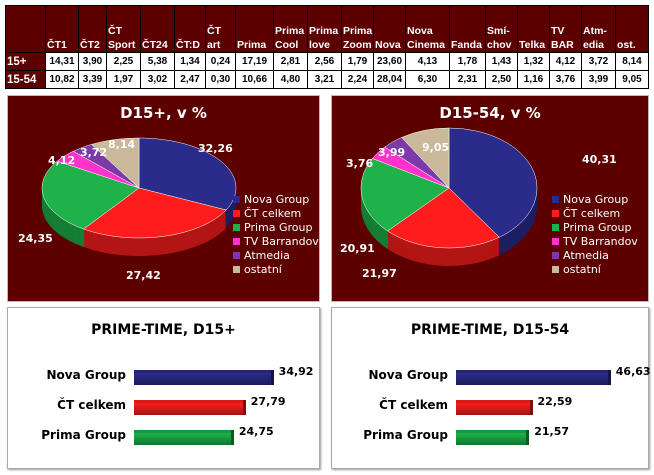 The height and width of the screenshot is (475, 654). What do you see at coordinates (595, 213) in the screenshot?
I see `legend-item: ČT celkem` at bounding box center [595, 213].